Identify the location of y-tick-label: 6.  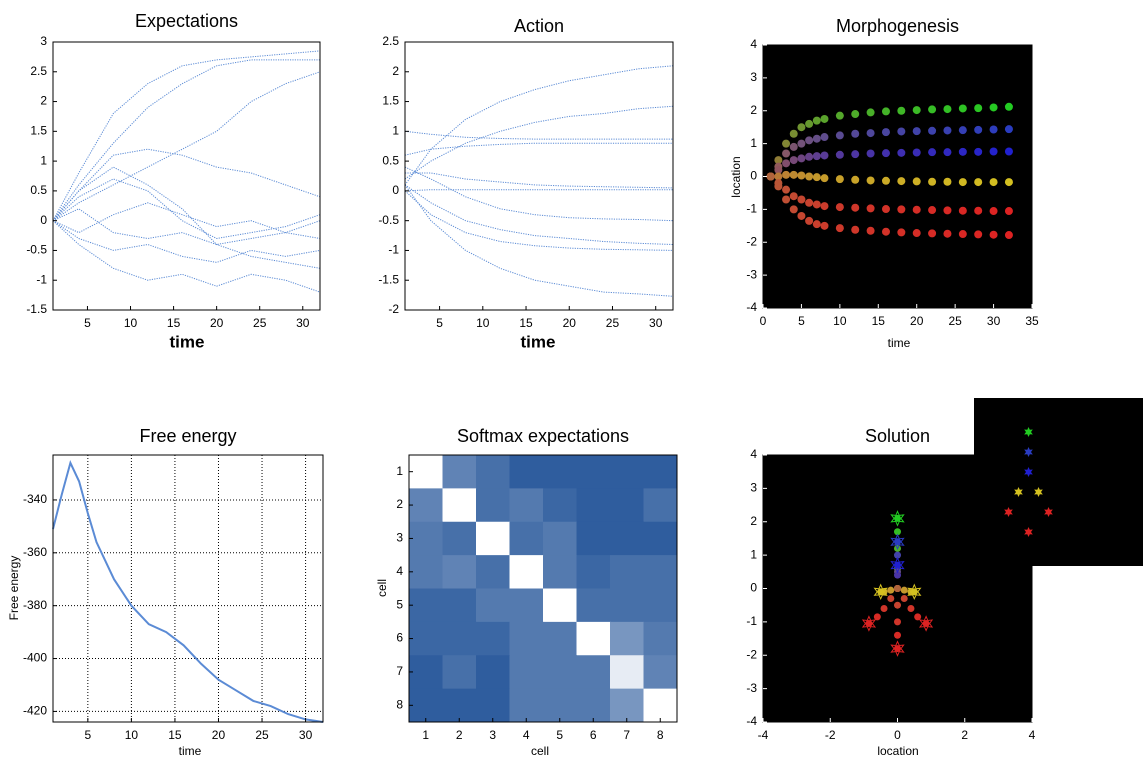
(399, 638).